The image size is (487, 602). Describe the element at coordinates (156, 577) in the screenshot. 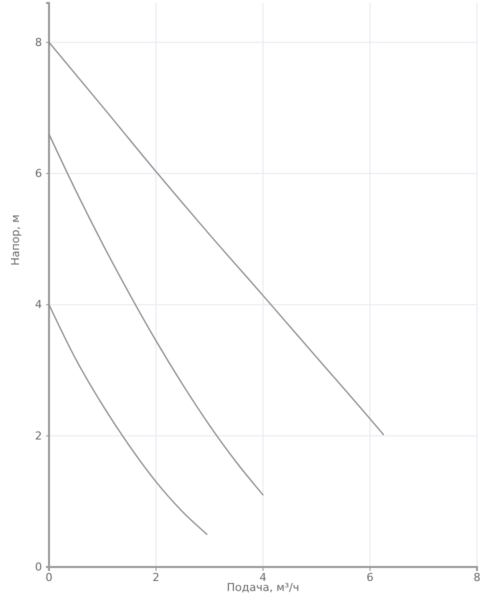

I see `x-tick-label: 2` at that location.